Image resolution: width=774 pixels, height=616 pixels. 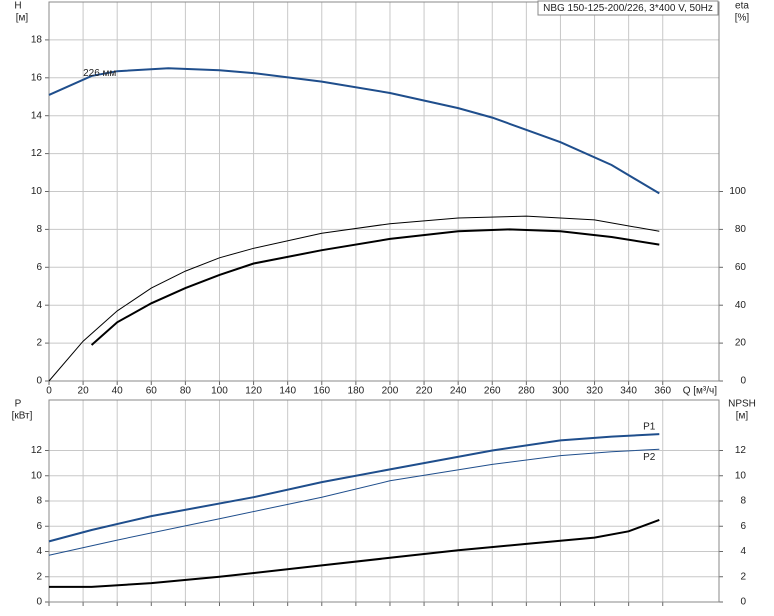 What do you see at coordinates (37, 77) in the screenshot?
I see `y-tick-label: 16` at bounding box center [37, 77].